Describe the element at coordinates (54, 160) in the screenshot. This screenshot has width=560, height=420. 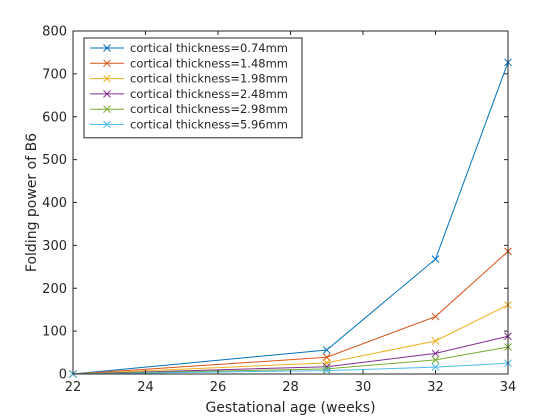
I see `y-tick-label: 500` at that location.